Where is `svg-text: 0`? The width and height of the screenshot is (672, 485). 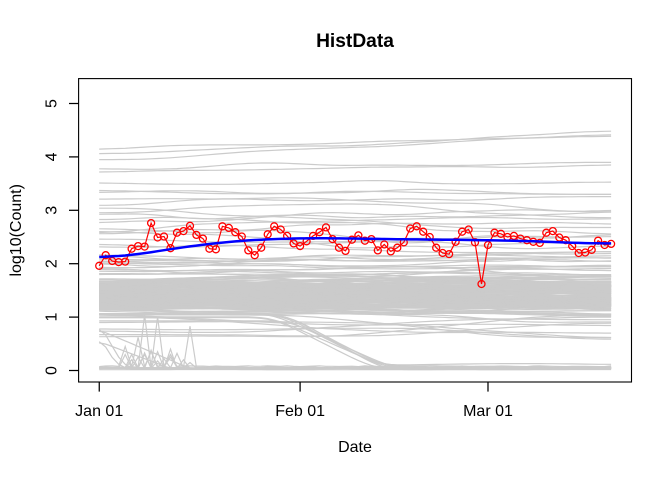
svg-text: 0 is located at coordinates (52, 370).